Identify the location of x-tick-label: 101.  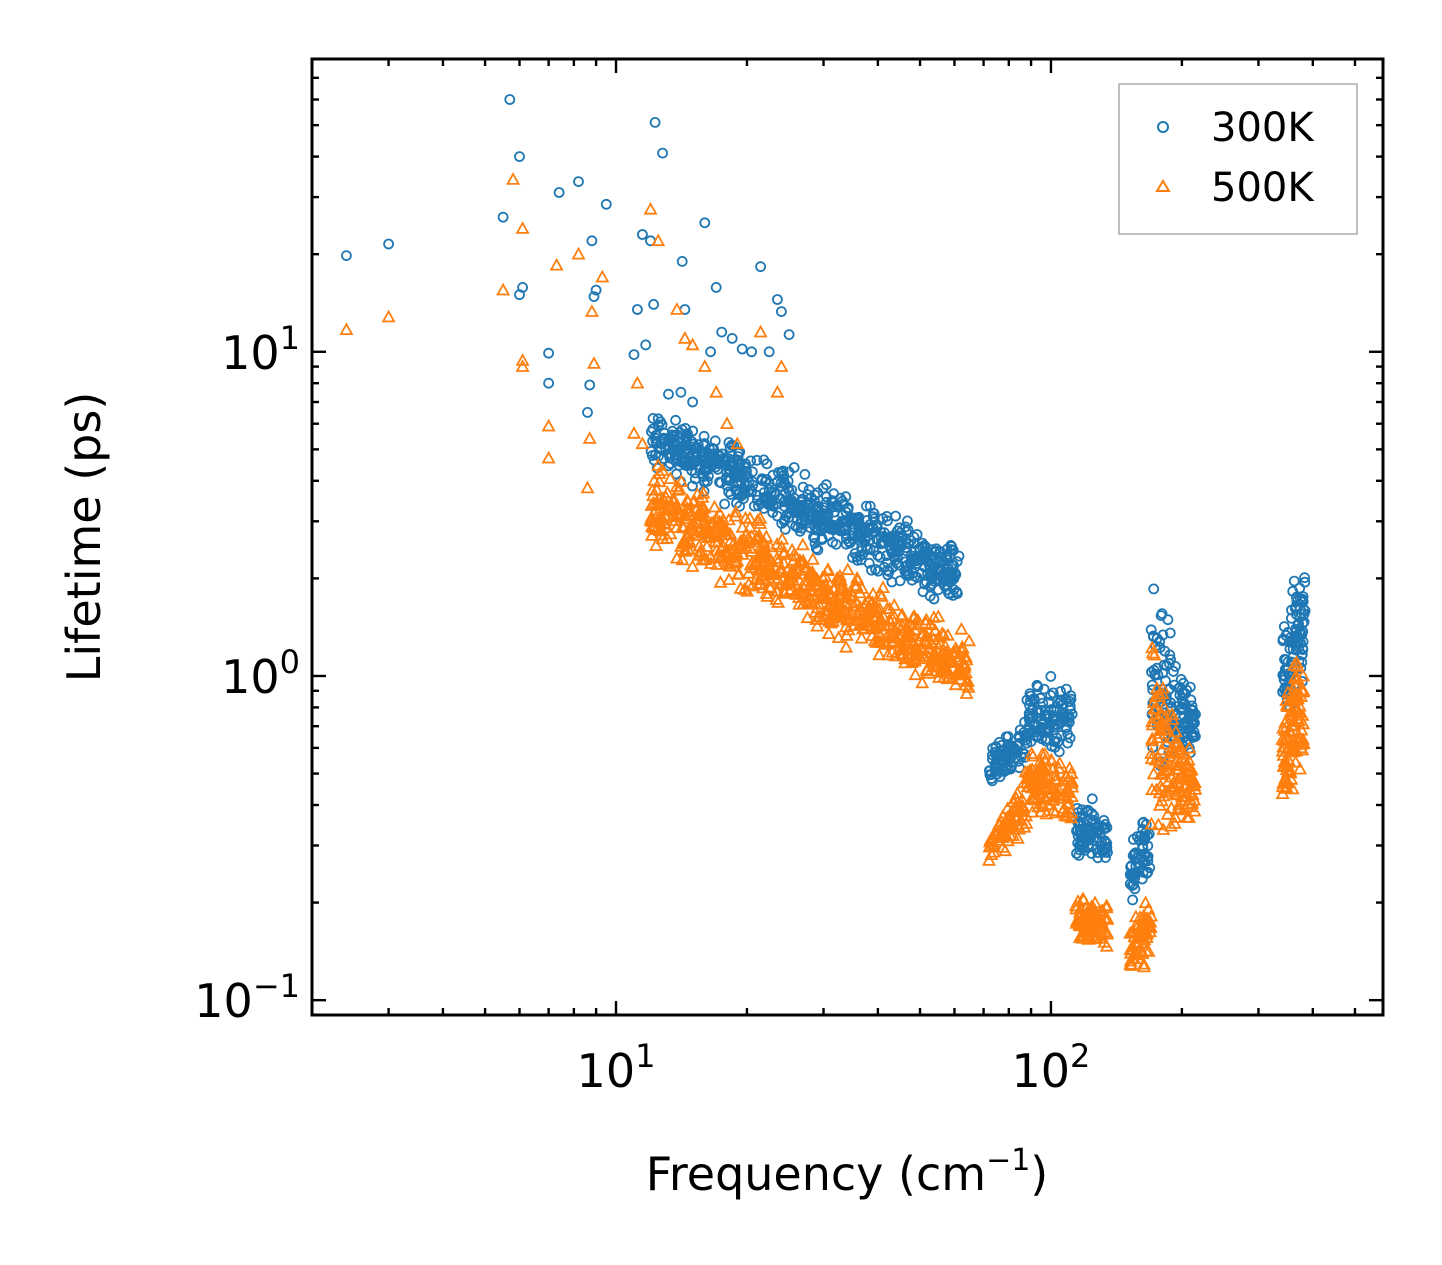
(616, 1067).